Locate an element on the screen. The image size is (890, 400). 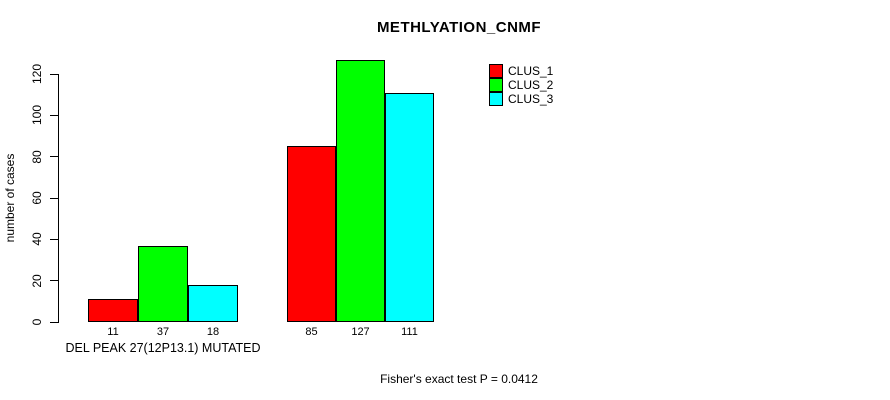
legend-label: CLUS_2 is located at coordinates (531, 84).